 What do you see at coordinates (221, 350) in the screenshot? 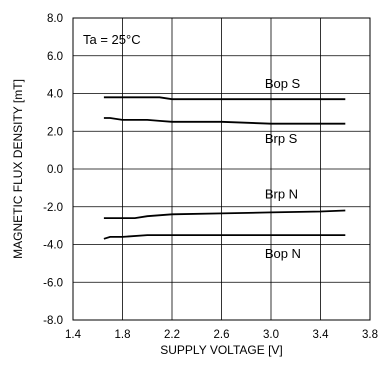
I see `x-axis-label: SUPPLY VOLTAGE [V]` at bounding box center [221, 350].